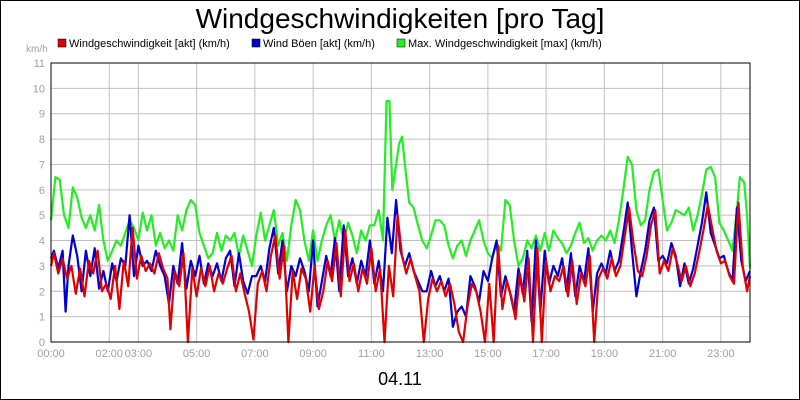 This screenshot has height=400, width=800. I want to click on x-tick-label: 15:00, so click(488, 354).